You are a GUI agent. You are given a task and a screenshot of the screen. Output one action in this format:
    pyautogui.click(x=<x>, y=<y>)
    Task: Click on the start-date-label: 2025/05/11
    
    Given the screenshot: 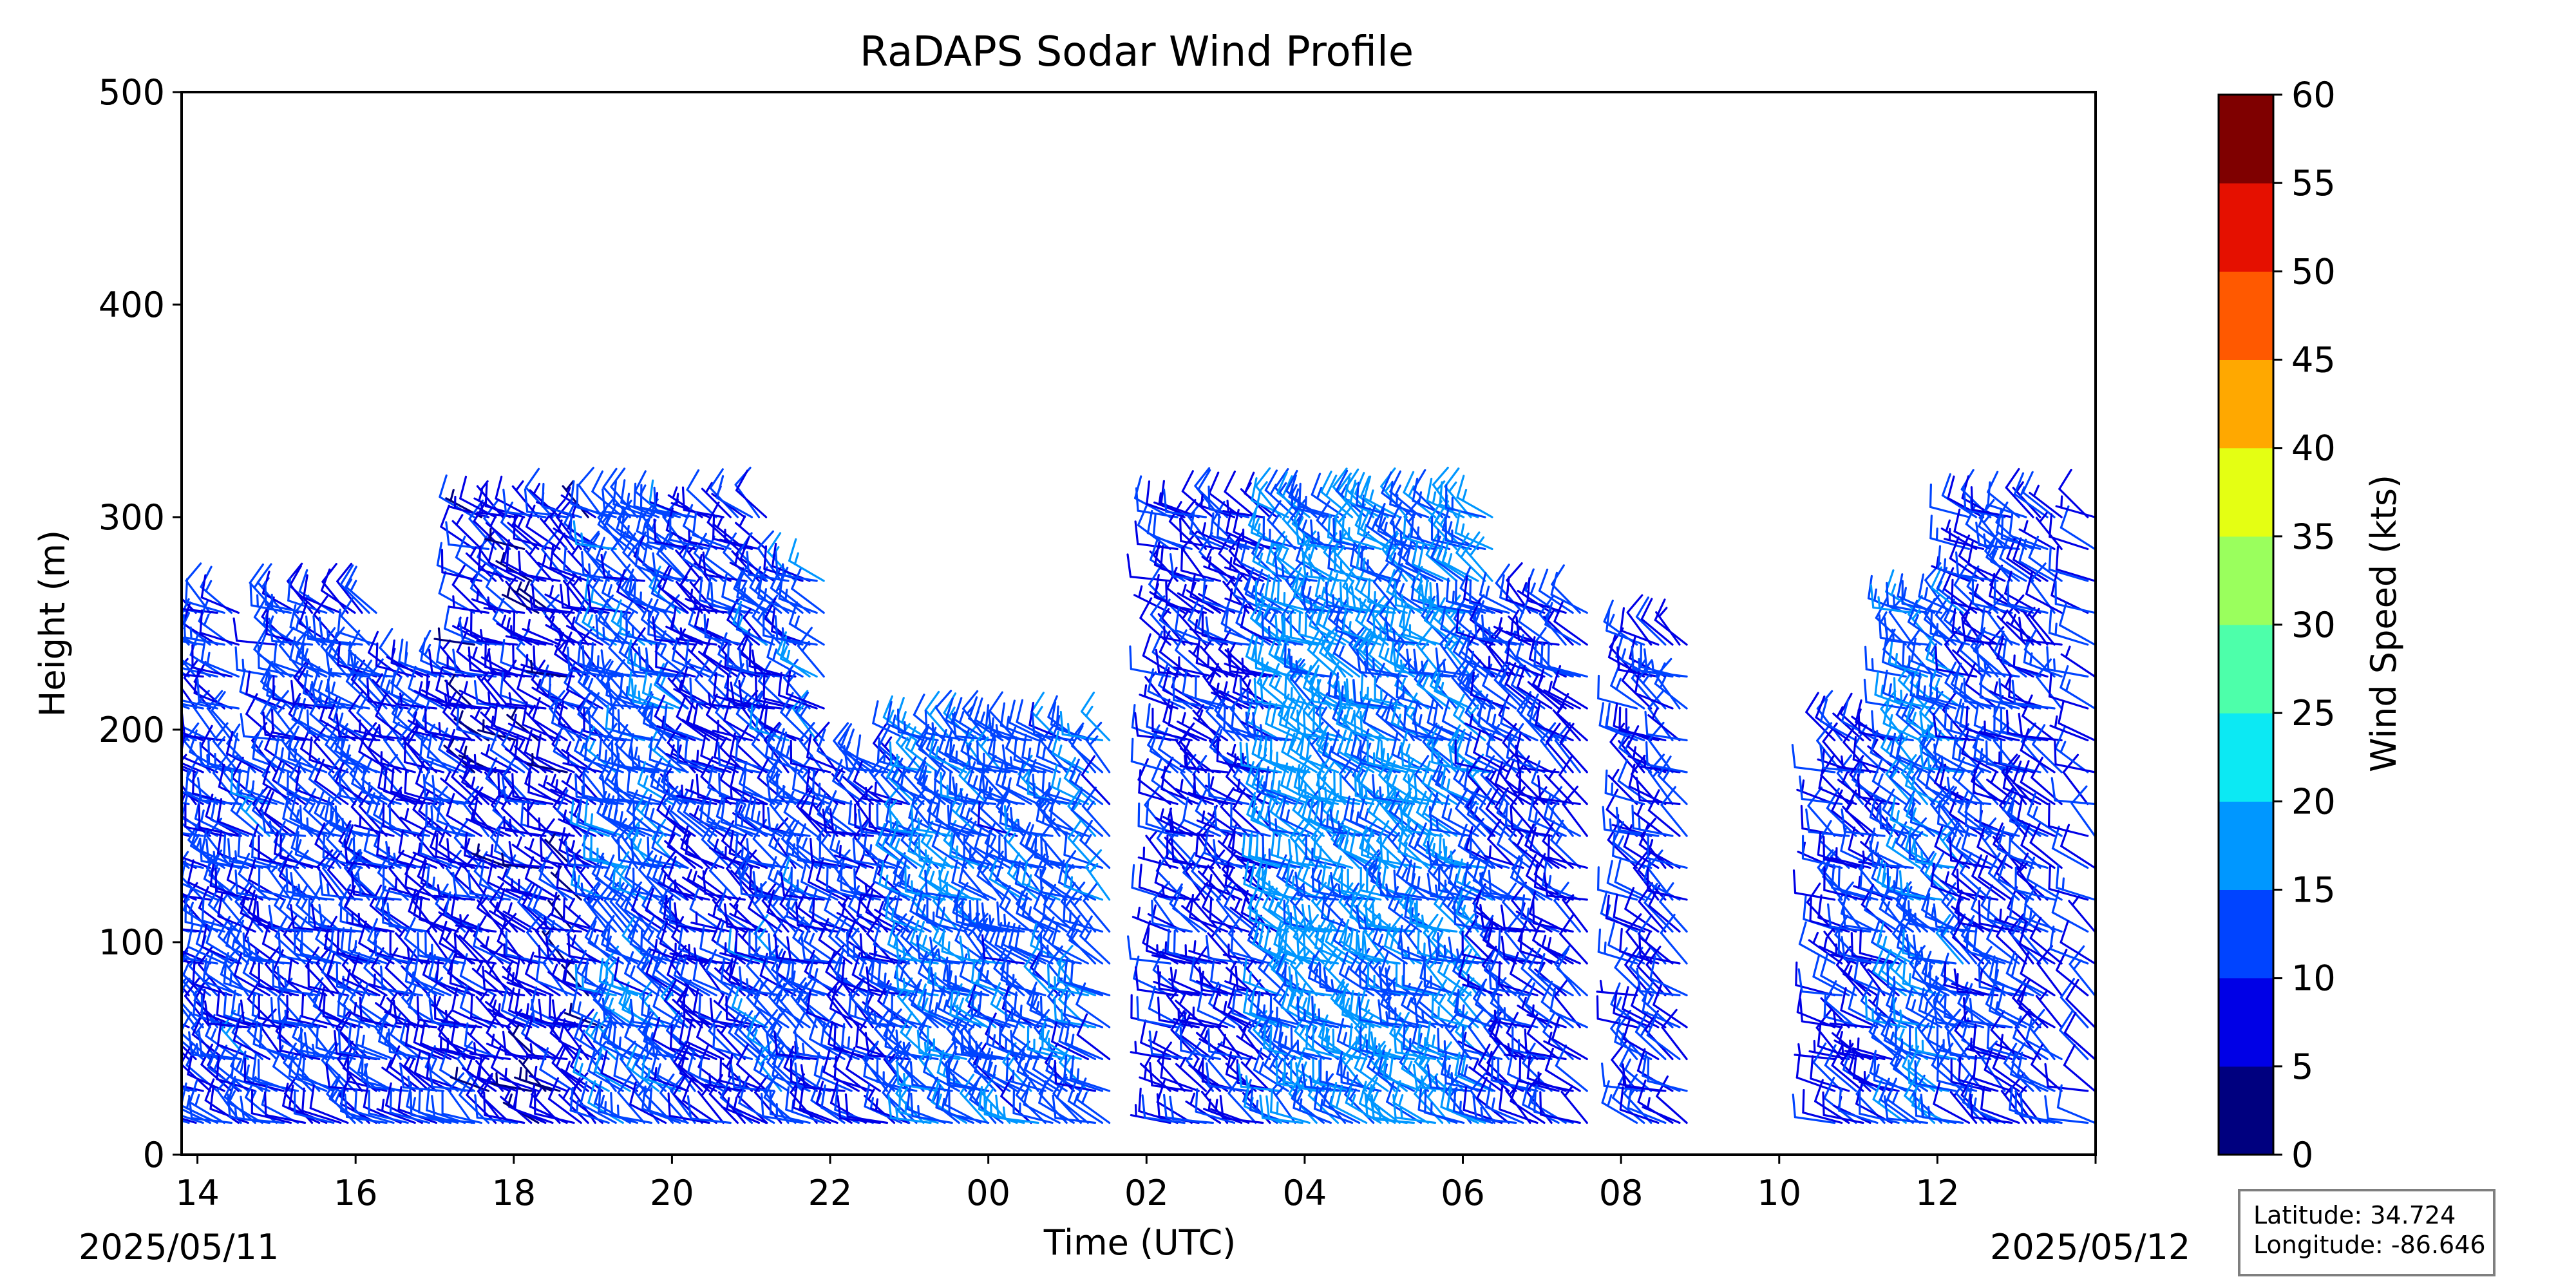 What is the action you would take?
    pyautogui.click(x=179, y=1247)
    